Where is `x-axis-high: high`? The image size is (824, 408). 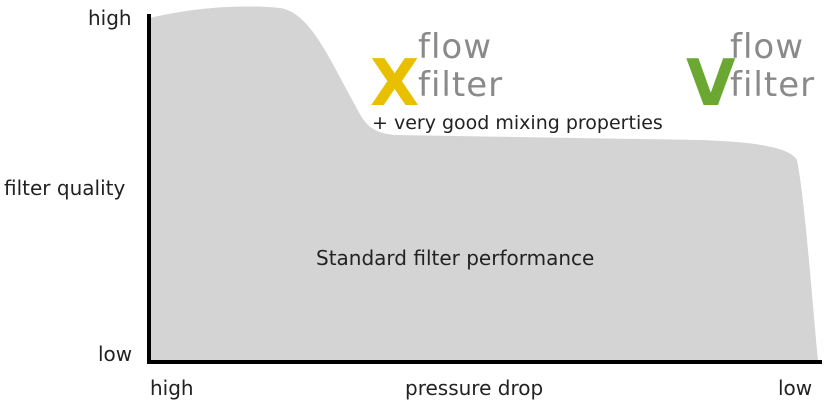 x-axis-high: high is located at coordinates (172, 388).